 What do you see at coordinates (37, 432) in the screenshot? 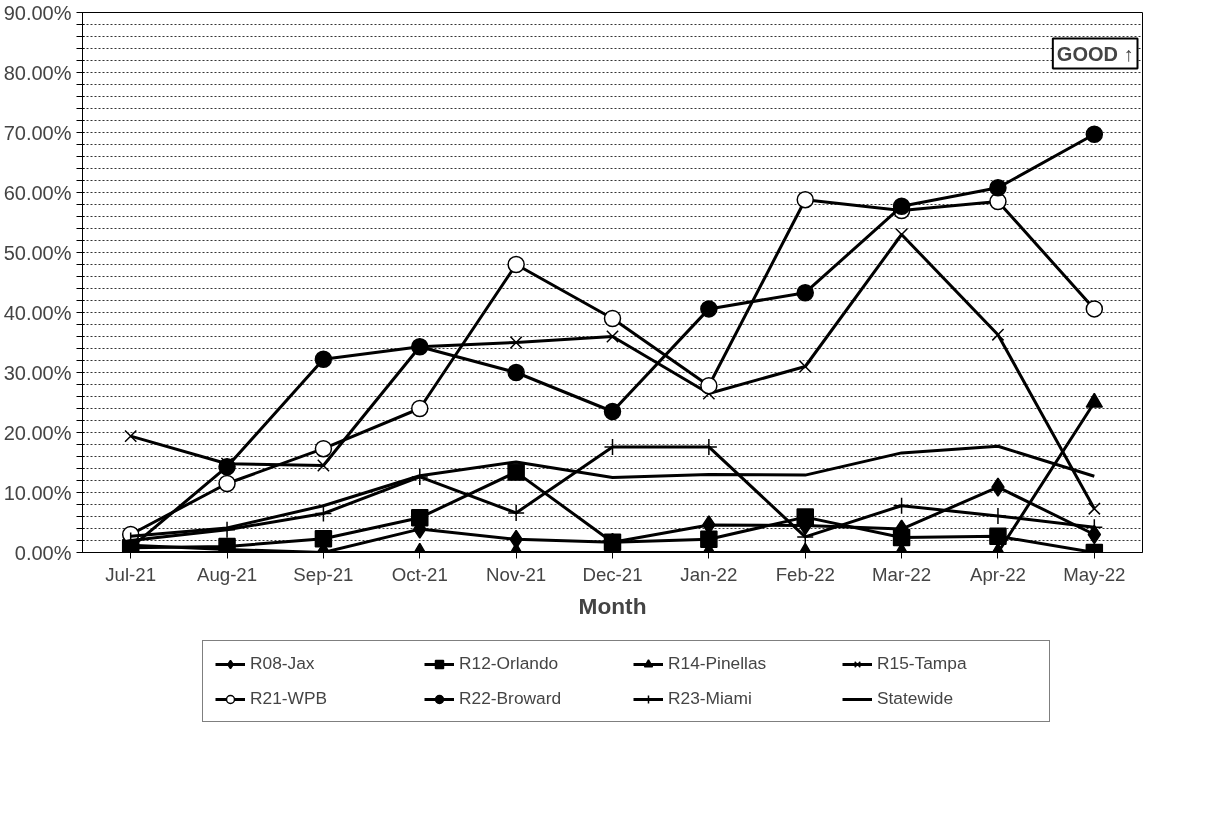
I see `y-tick-label: 20.00%` at bounding box center [37, 432].